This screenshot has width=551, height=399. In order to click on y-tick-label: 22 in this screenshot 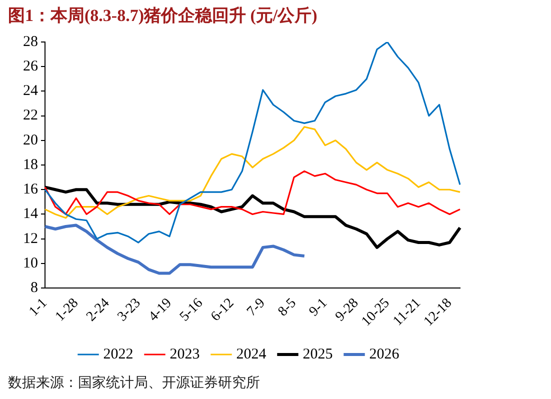, I will do `click(30, 116)`.